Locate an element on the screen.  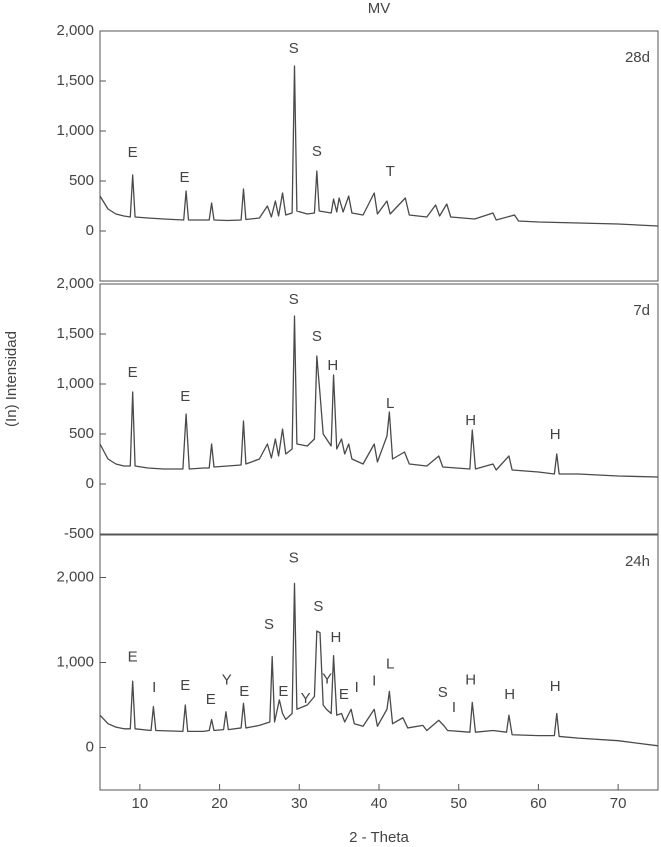
panel-label: 28d is located at coordinates (637, 57).